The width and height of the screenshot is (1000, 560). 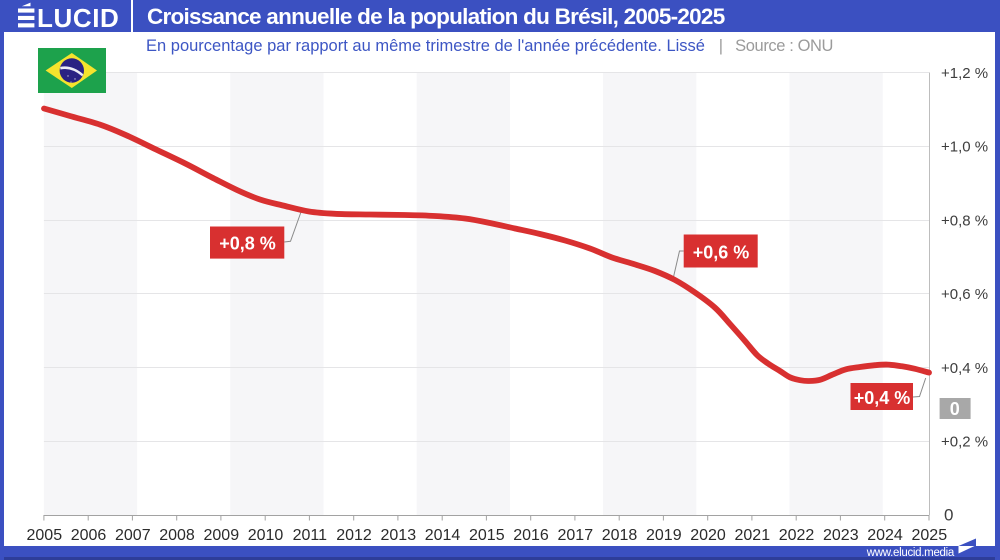 I want to click on svg-text: 2006, so click(x=89, y=535).